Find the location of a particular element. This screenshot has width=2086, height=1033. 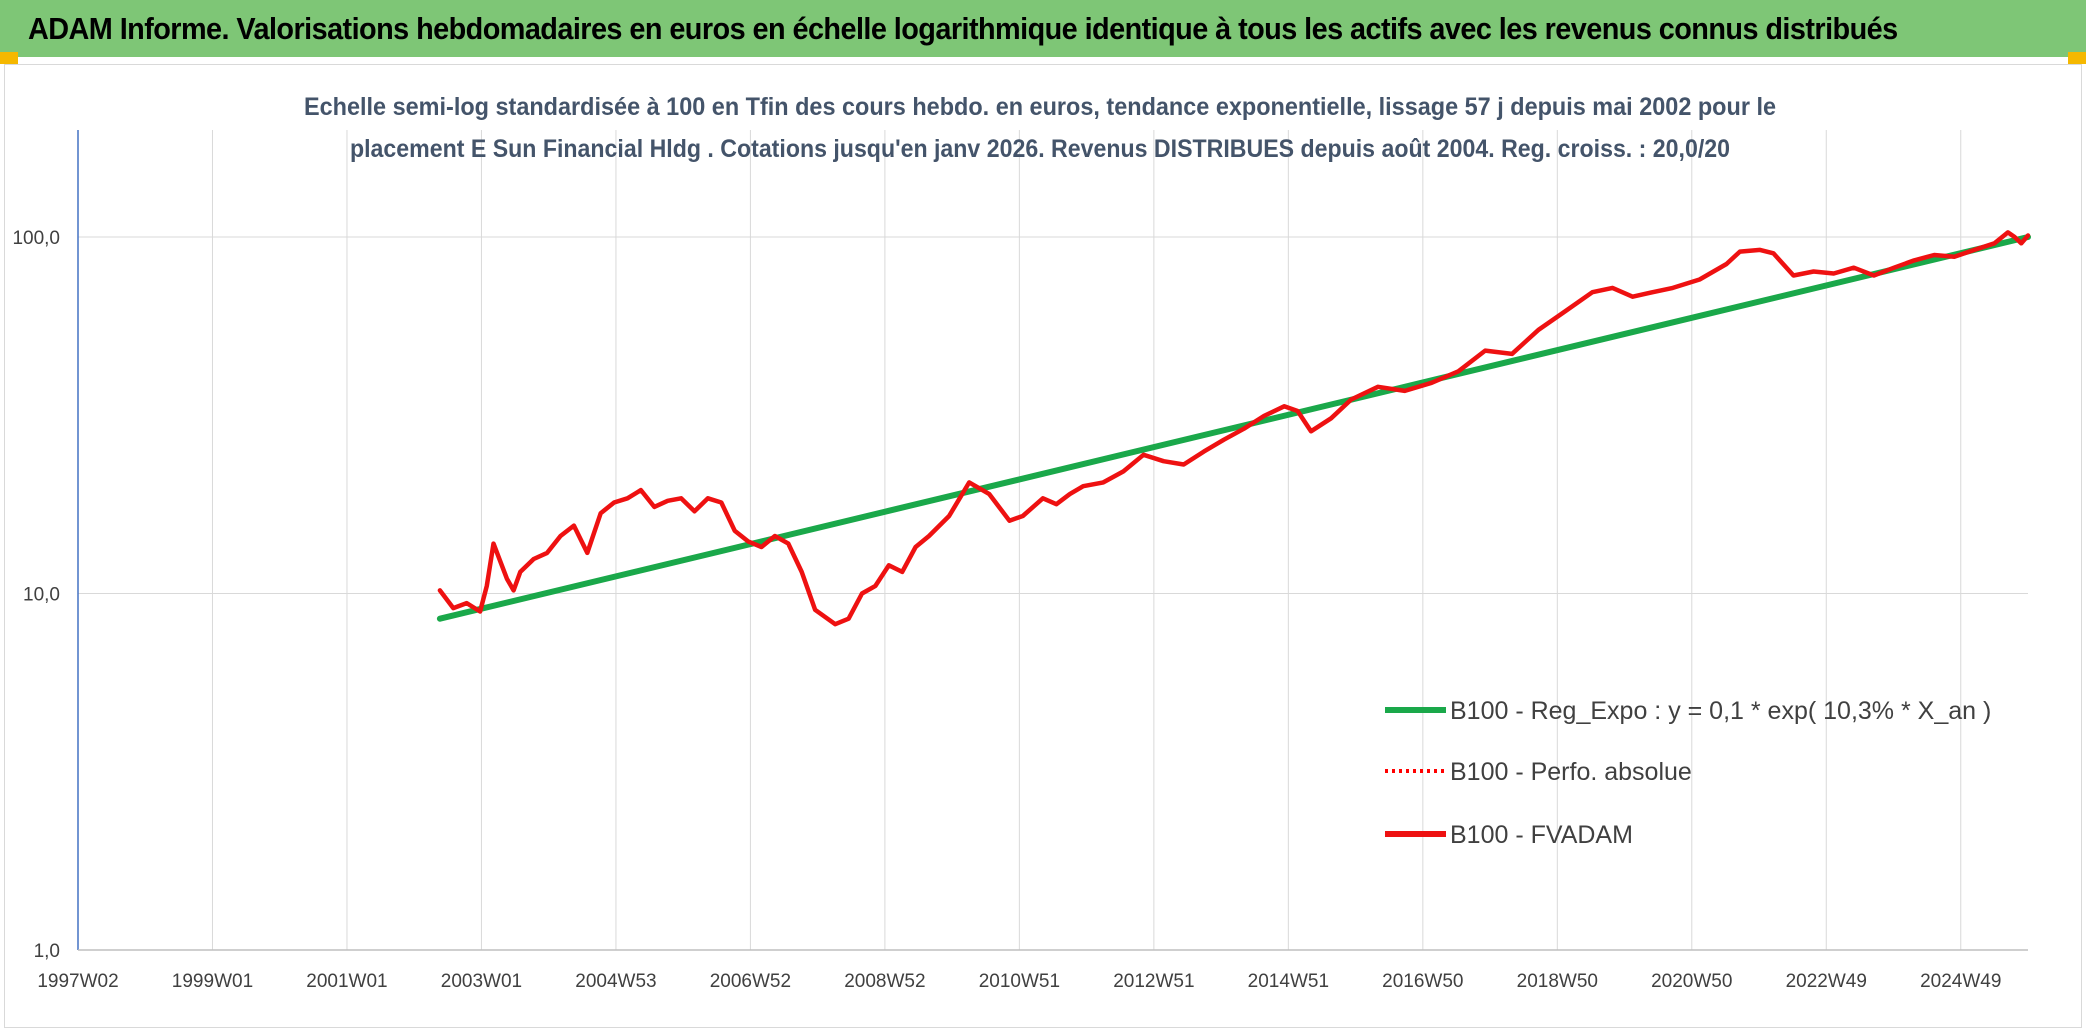

corner-accent-left is located at coordinates (9, 58).